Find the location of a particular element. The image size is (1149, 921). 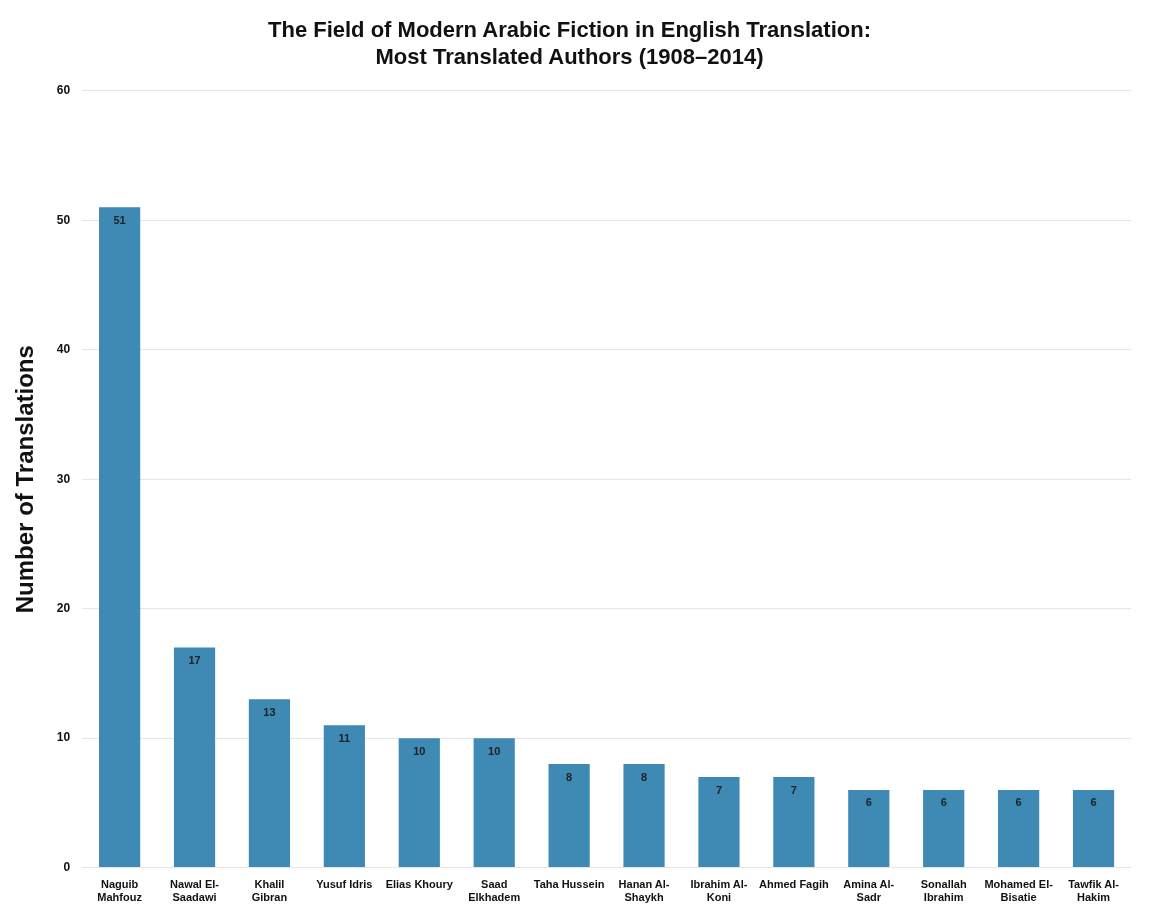

x-tick-label: Taha Hussein is located at coordinates (569, 884).